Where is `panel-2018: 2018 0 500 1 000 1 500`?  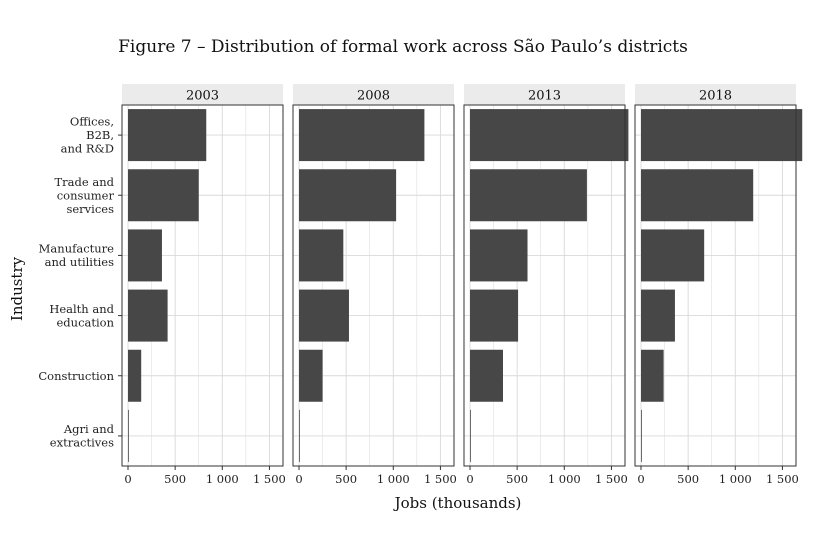
panel-2018: 2018 0 500 1 000 1 500 is located at coordinates (718, 285).